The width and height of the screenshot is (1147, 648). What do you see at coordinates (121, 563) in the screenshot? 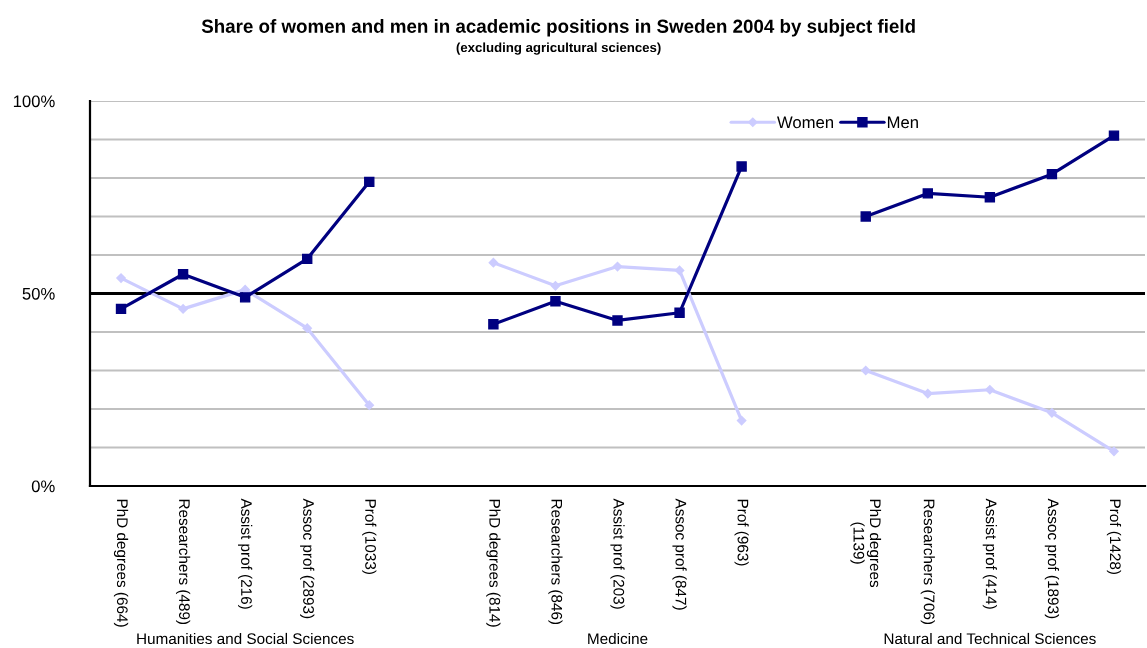
I see `x-tick-label: PhD degrees (664)` at bounding box center [121, 563].